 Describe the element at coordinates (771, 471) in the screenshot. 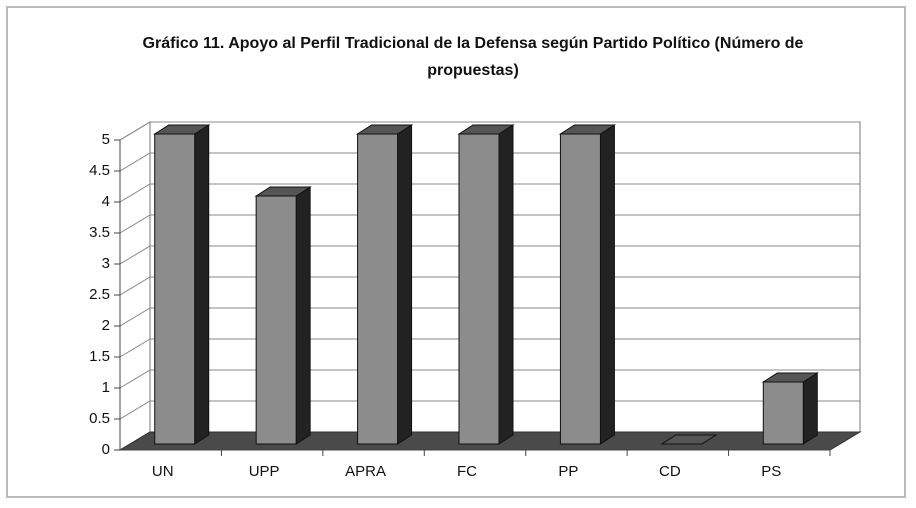

I see `x-tick-label: PS` at that location.